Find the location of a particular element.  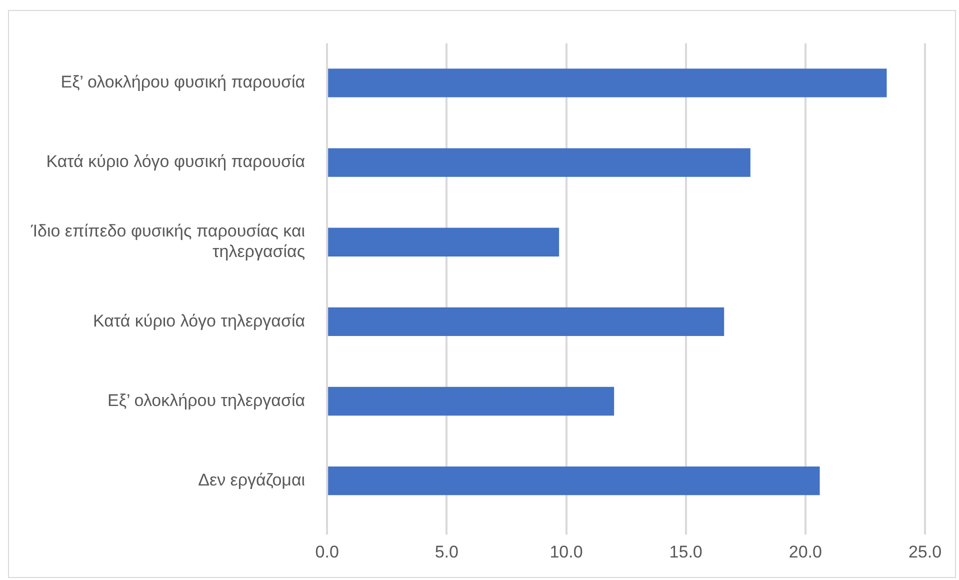

x-tick-label: 10.0 is located at coordinates (566, 552).